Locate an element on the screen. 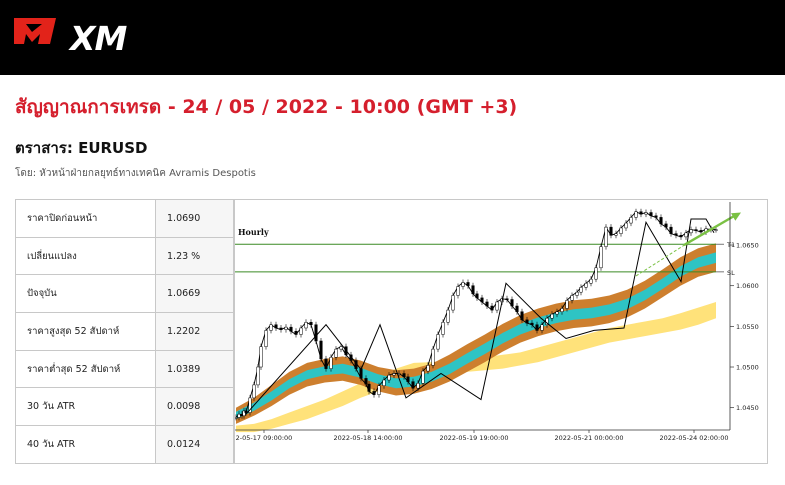  x-tick-label: 2-05-17 09:00:00 is located at coordinates (264, 438).